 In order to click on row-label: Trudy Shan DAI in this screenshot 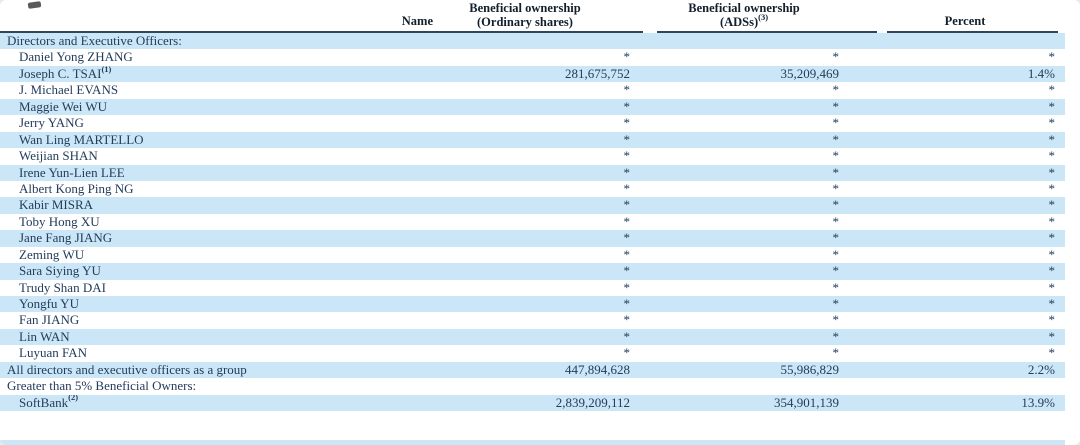, I will do `click(62, 287)`.